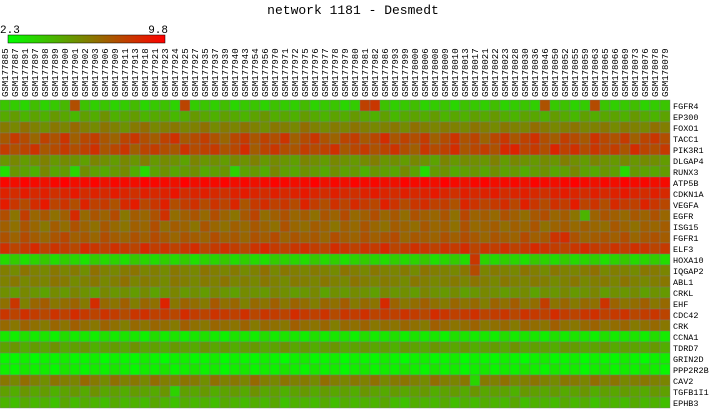  What do you see at coordinates (346, 72) in the screenshot?
I see `column-label: GSM177979` at bounding box center [346, 72].